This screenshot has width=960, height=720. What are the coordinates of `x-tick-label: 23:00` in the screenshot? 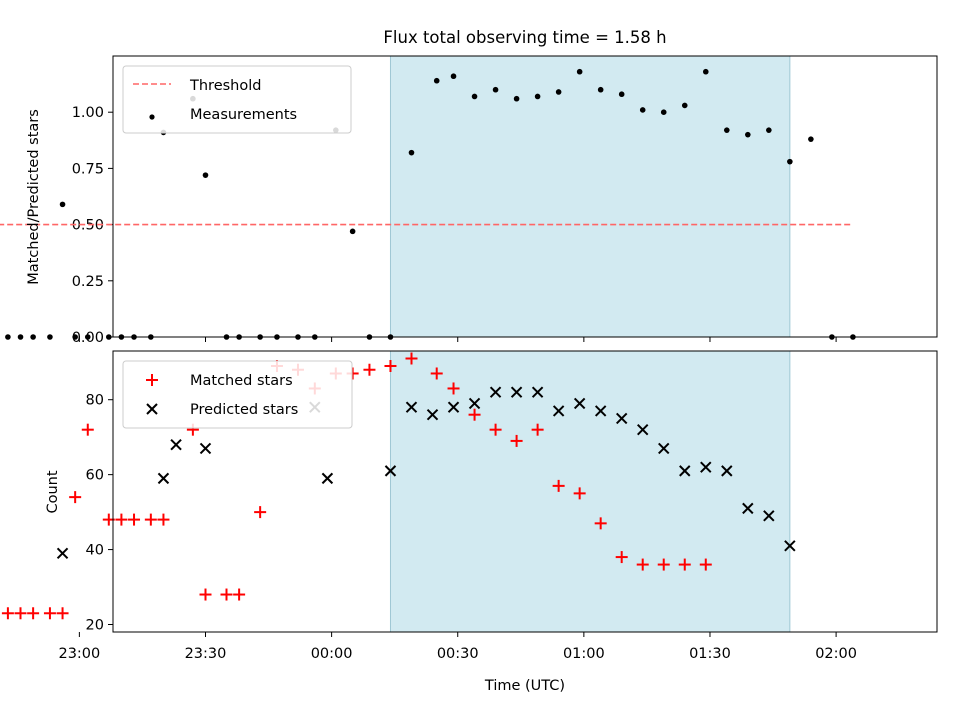 It's located at (79, 654).